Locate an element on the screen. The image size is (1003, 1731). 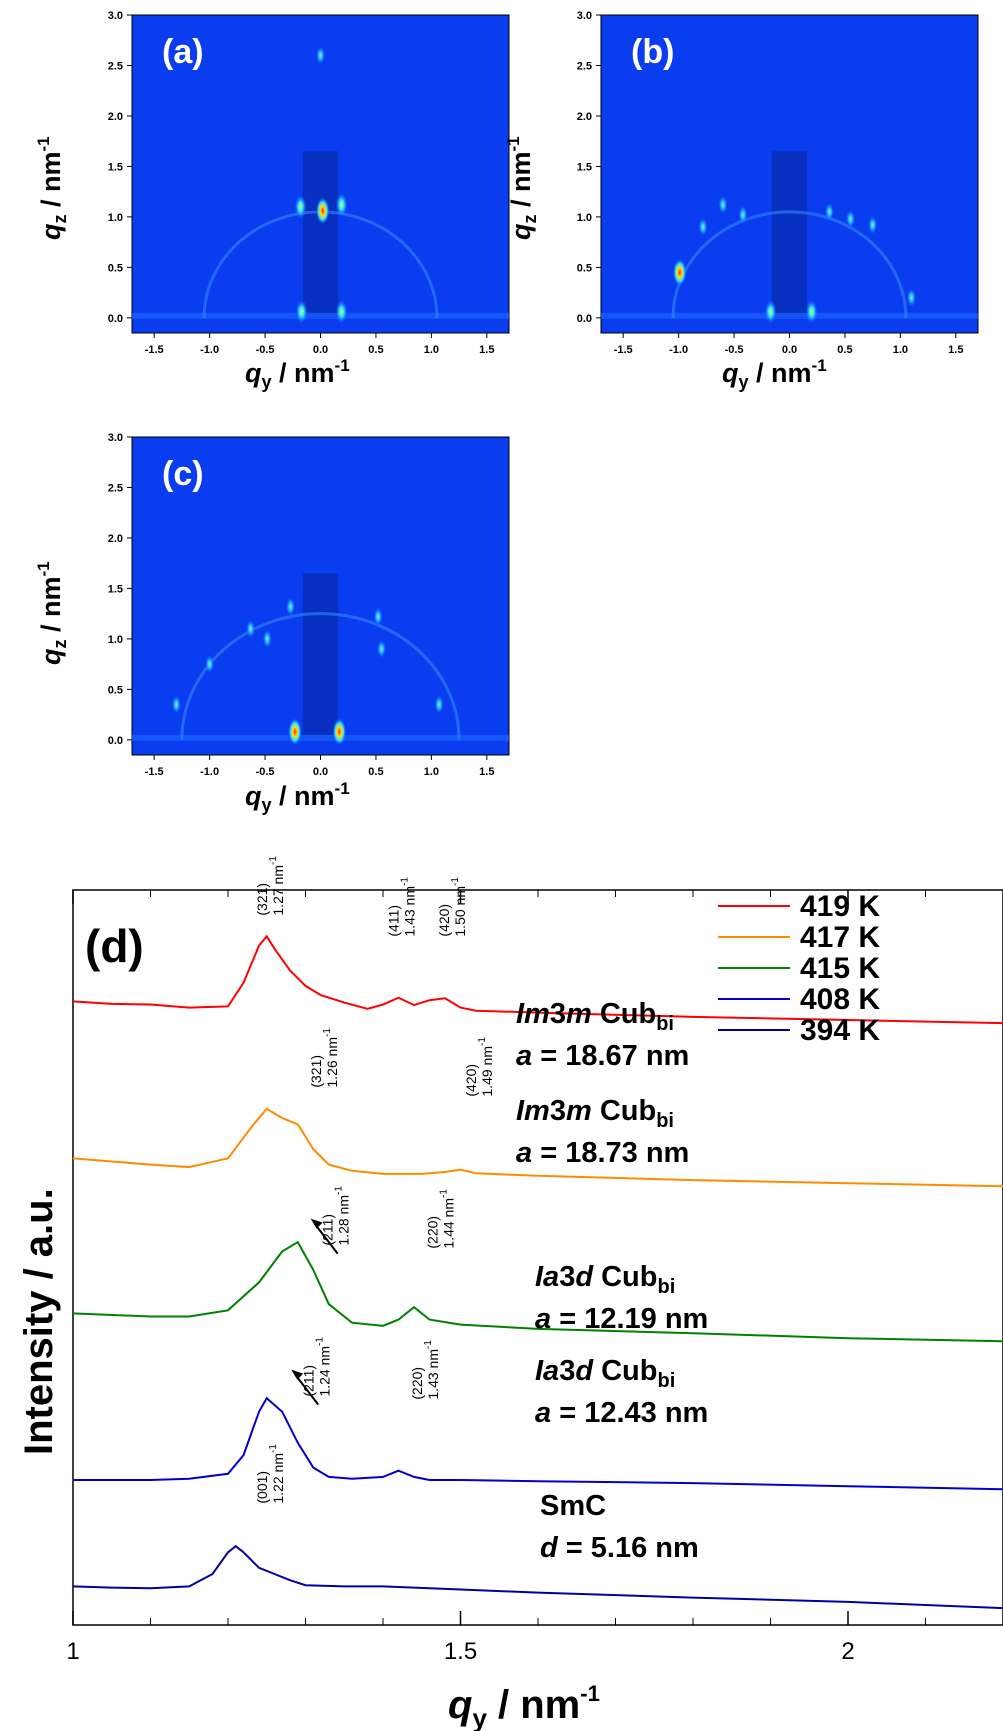
peak-annotation: (321)1.26 nm-1 is located at coordinates (324, 1058).